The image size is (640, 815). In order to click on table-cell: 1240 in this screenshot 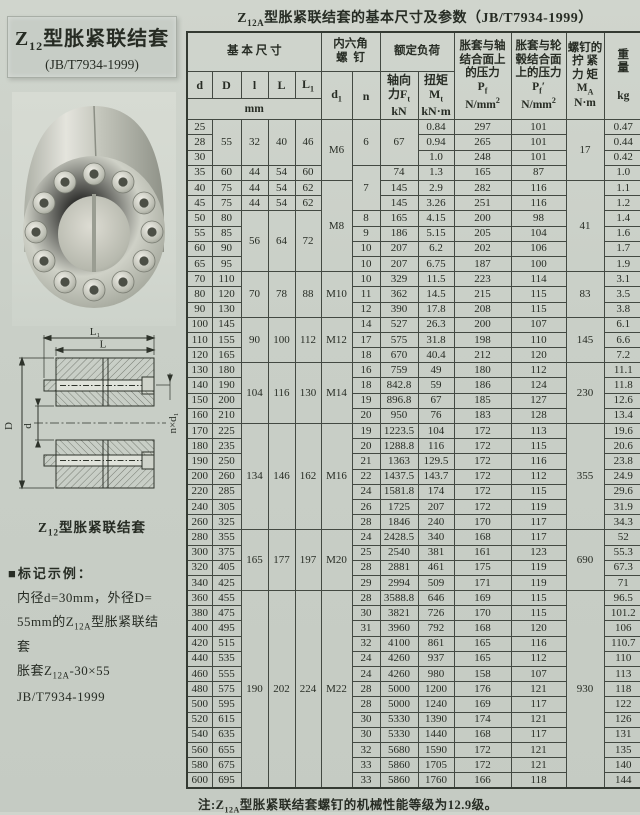, I will do `click(436, 704)`.